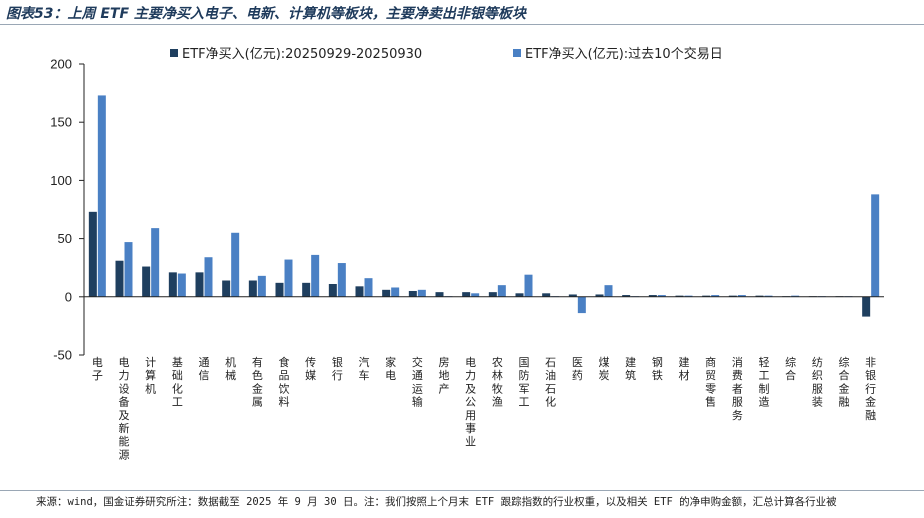 The image size is (924, 518). What do you see at coordinates (870, 389) in the screenshot?
I see `category-label: 非银行金融` at bounding box center [870, 389].